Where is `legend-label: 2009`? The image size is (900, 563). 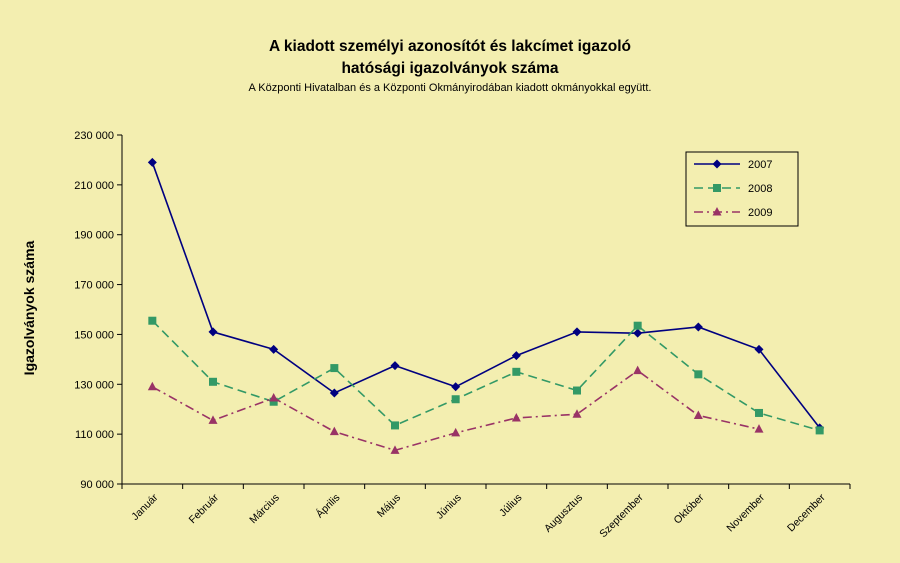 legend-label: 2009 is located at coordinates (760, 213).